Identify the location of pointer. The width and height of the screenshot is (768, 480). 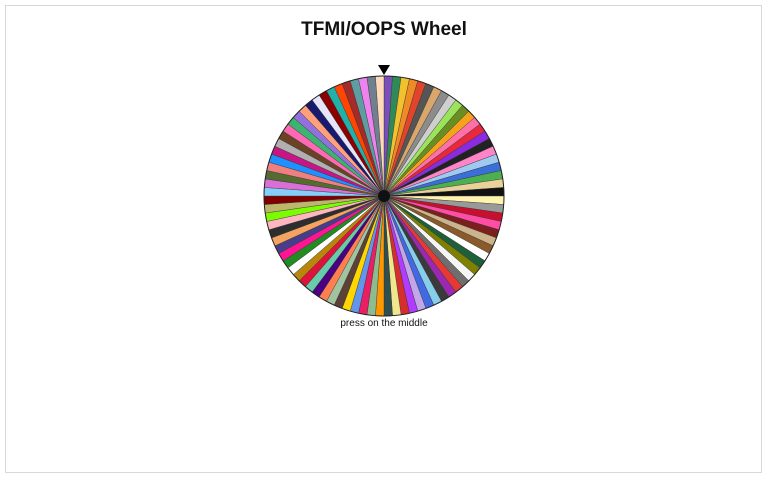
(384, 70).